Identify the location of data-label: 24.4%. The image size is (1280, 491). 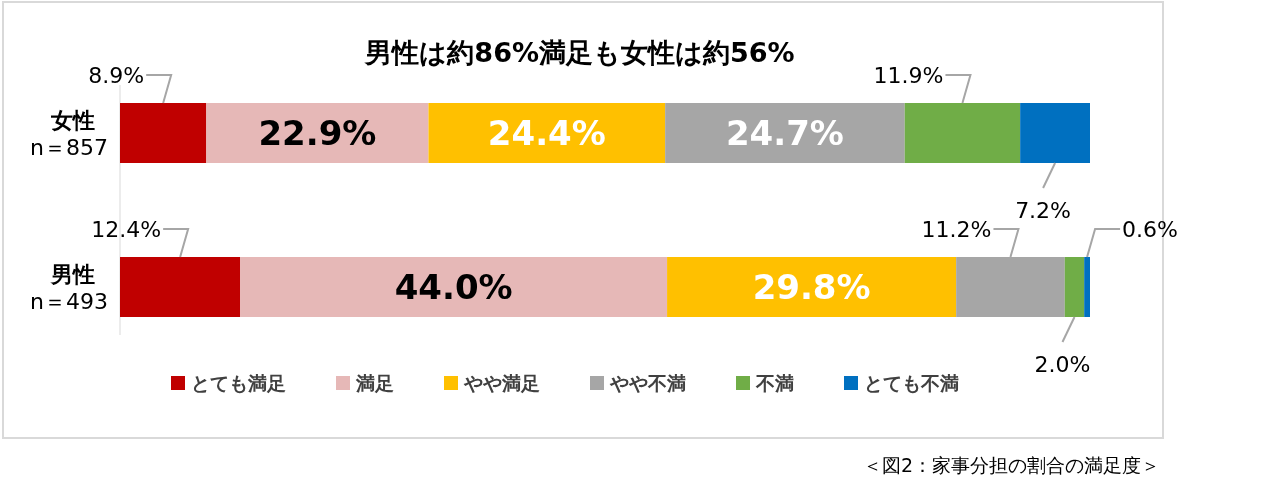
(546, 133).